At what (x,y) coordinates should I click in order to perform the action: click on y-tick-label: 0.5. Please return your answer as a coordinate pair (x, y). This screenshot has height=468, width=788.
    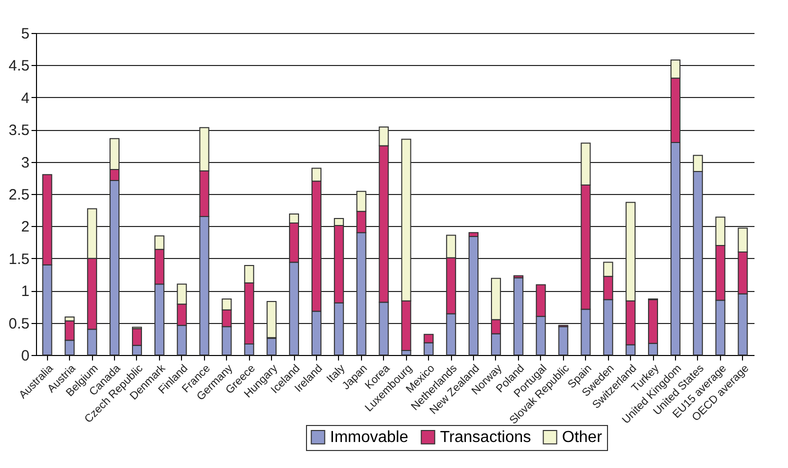
    Looking at the image, I should click on (19, 323).